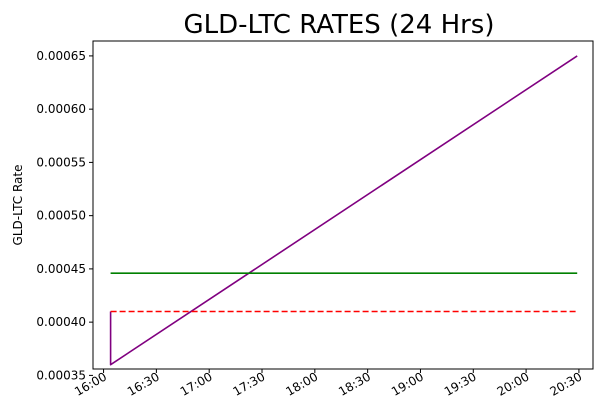 The width and height of the screenshot is (605, 418). I want to click on y-tick-label: 0.00045, so click(61, 269).